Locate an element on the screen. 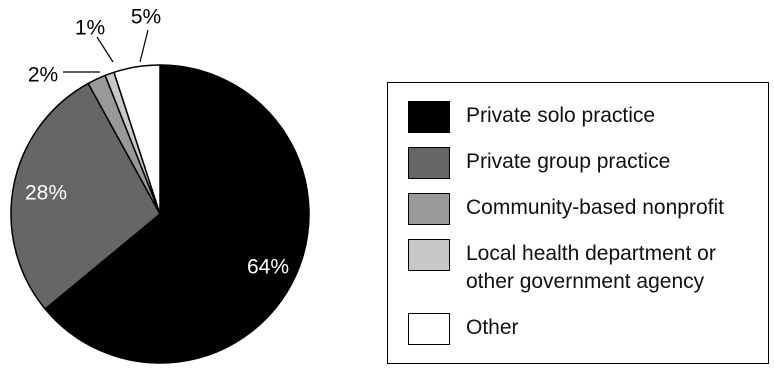  leader-line-other is located at coordinates (144, 46).